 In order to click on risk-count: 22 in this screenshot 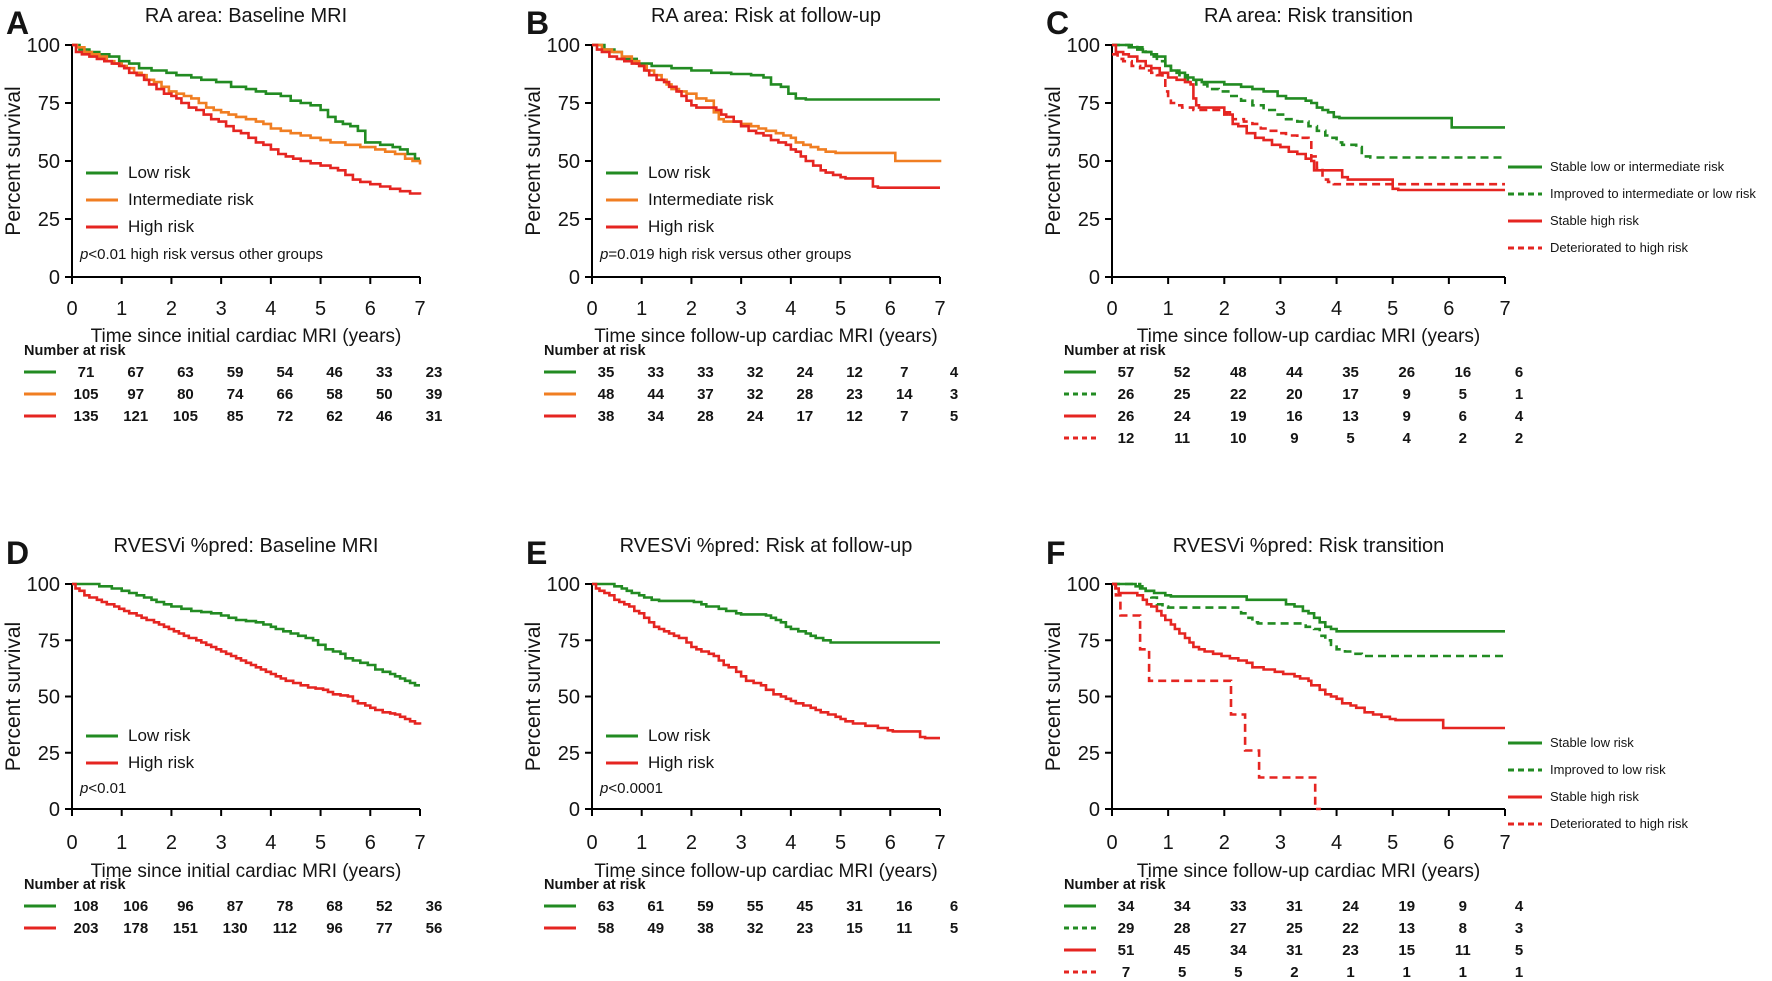, I will do `click(1350, 928)`.